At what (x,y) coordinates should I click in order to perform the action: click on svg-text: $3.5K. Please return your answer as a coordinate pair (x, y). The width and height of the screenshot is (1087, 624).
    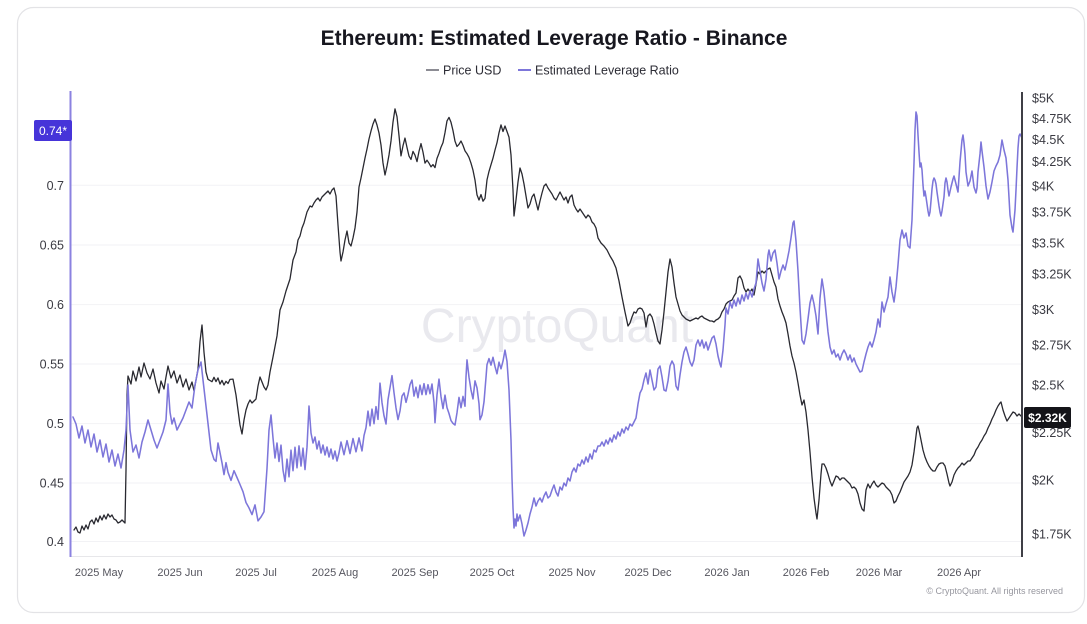
    Looking at the image, I should click on (1048, 244).